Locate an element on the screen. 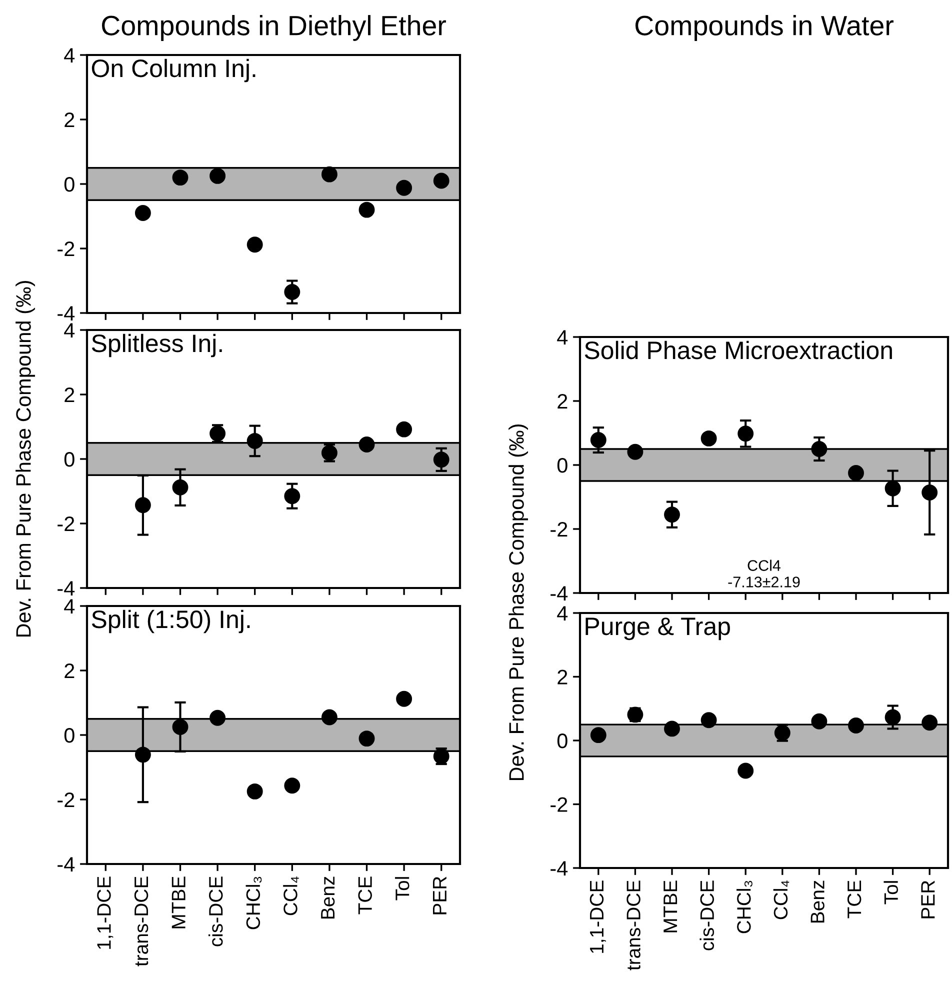  chart-subtitle: Split (1:50) Inj. is located at coordinates (171, 622).